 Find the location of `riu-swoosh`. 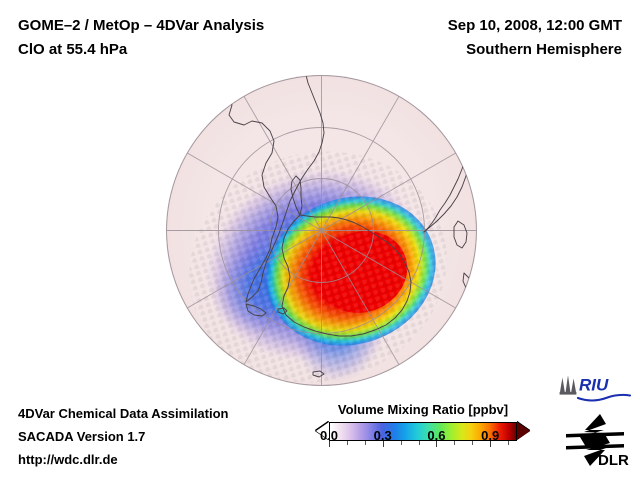

riu-swoosh is located at coordinates (604, 397).